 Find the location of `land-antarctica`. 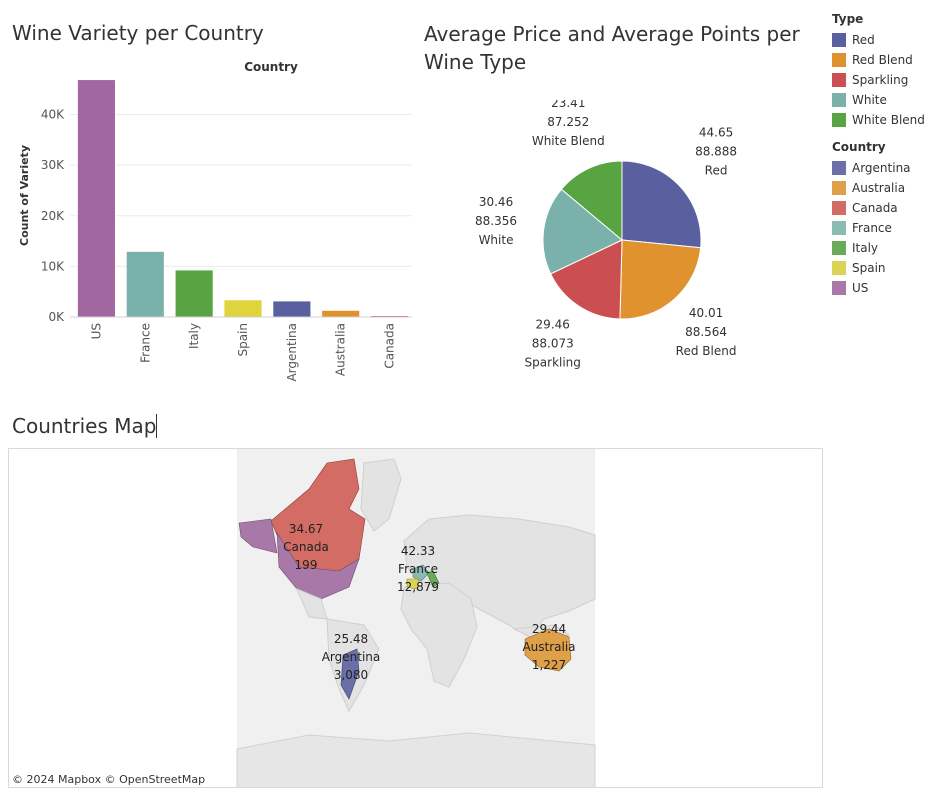

land-antarctica is located at coordinates (416, 759).